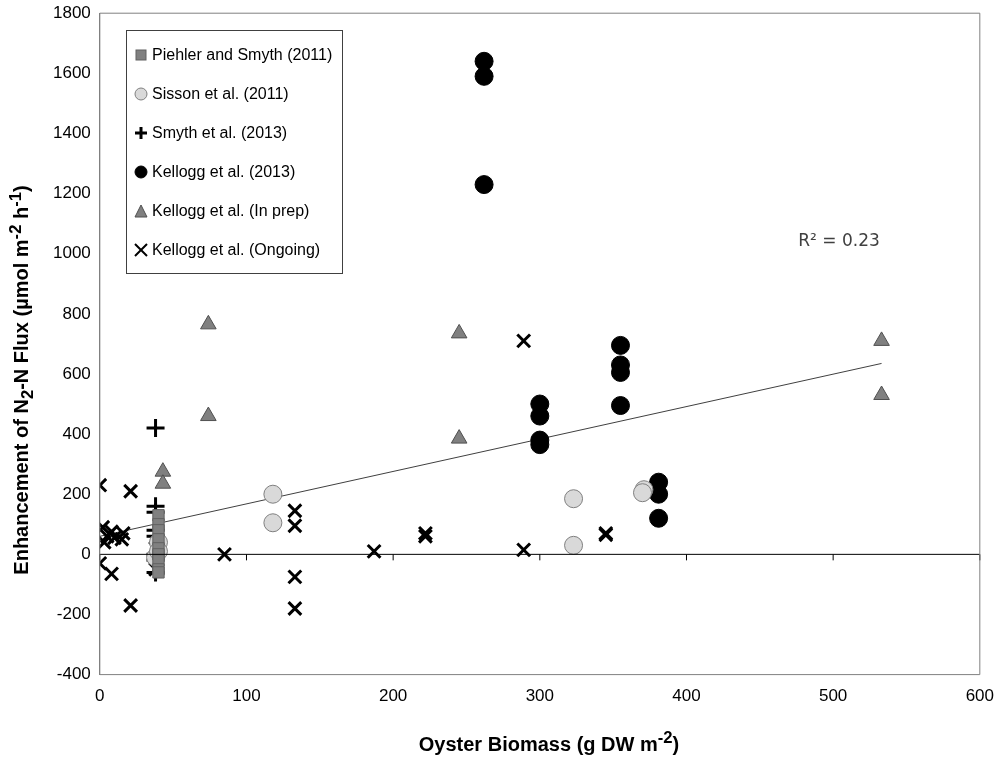 Image resolution: width=1006 pixels, height=767 pixels. What do you see at coordinates (540, 696) in the screenshot?
I see `x-tick-label: 300` at bounding box center [540, 696].